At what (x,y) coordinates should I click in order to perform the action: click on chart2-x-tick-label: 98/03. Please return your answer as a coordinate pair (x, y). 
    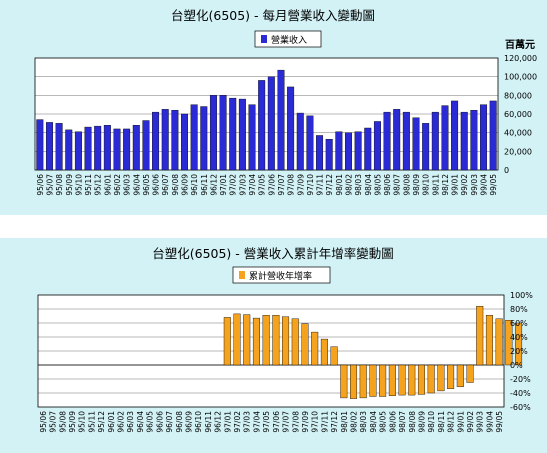
    Looking at the image, I should click on (363, 422).